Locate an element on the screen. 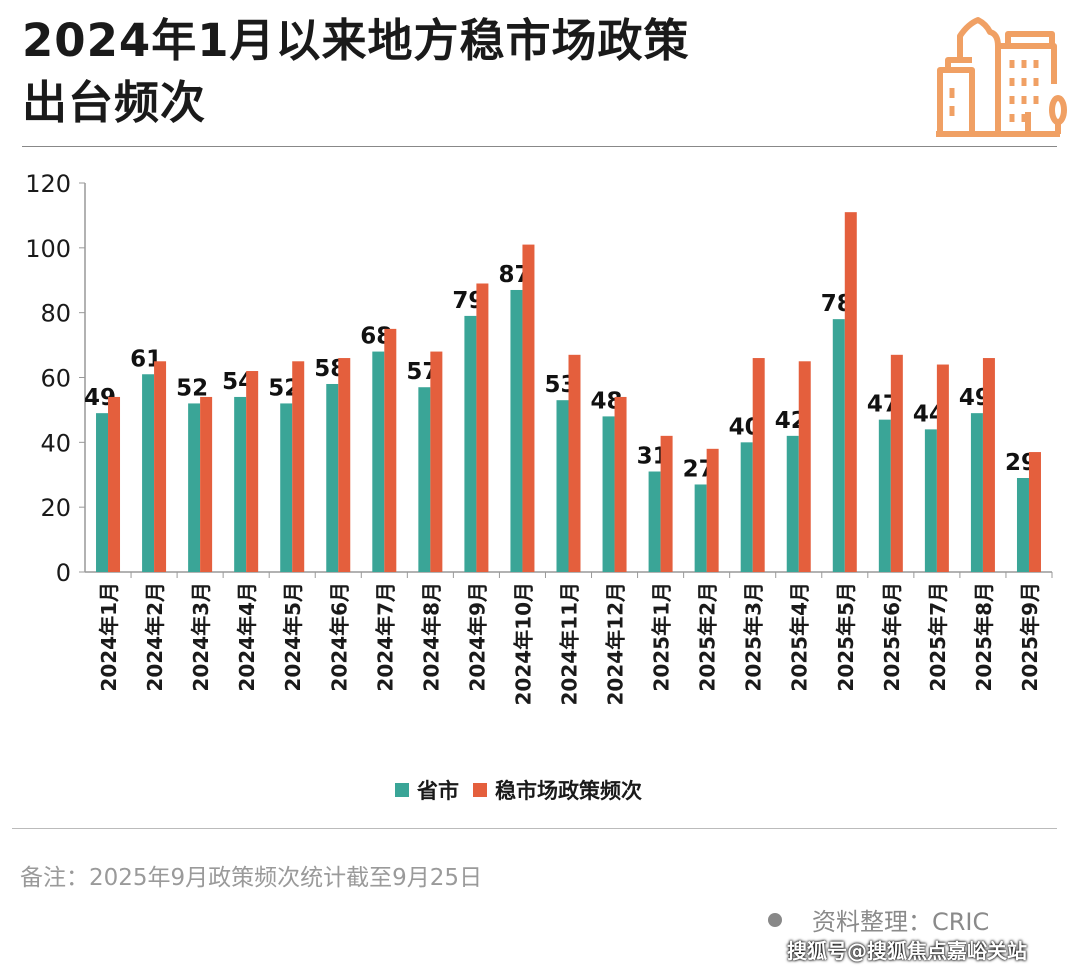 The width and height of the screenshot is (1080, 971). source: 资料整理：CRIC is located at coordinates (878, 919).